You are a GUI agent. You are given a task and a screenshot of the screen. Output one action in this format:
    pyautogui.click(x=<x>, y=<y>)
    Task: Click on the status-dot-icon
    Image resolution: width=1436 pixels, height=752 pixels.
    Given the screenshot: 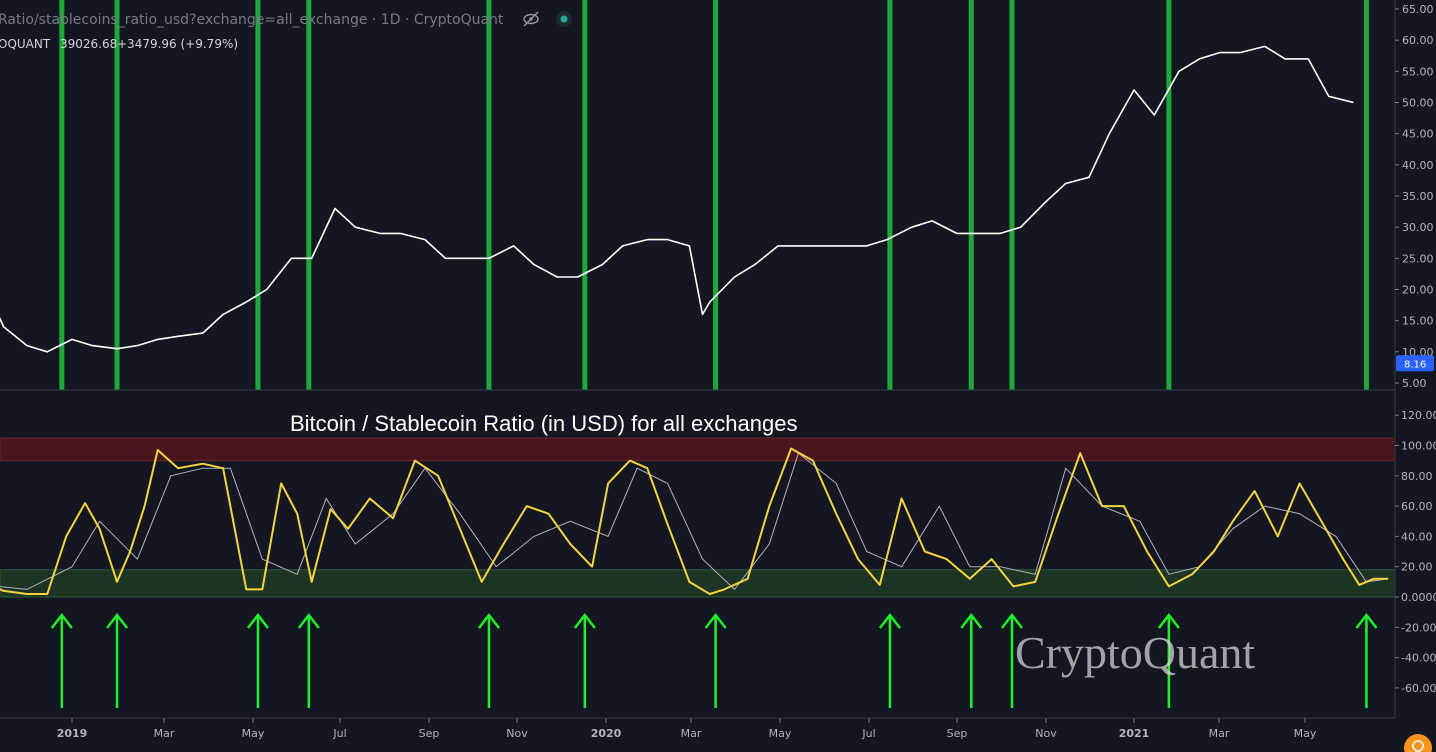 What is the action you would take?
    pyautogui.click(x=564, y=19)
    